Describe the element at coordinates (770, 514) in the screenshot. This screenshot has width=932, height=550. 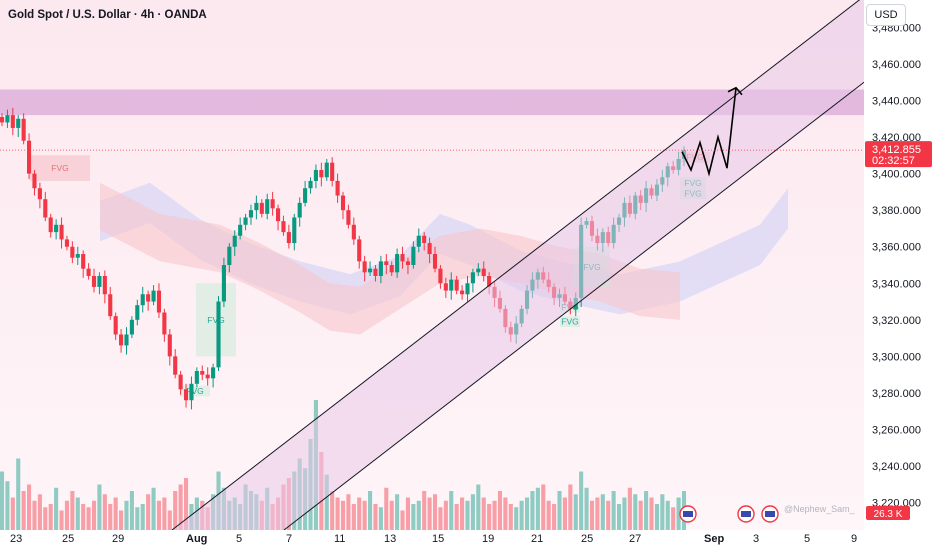
I see `flag-stripe` at that location.